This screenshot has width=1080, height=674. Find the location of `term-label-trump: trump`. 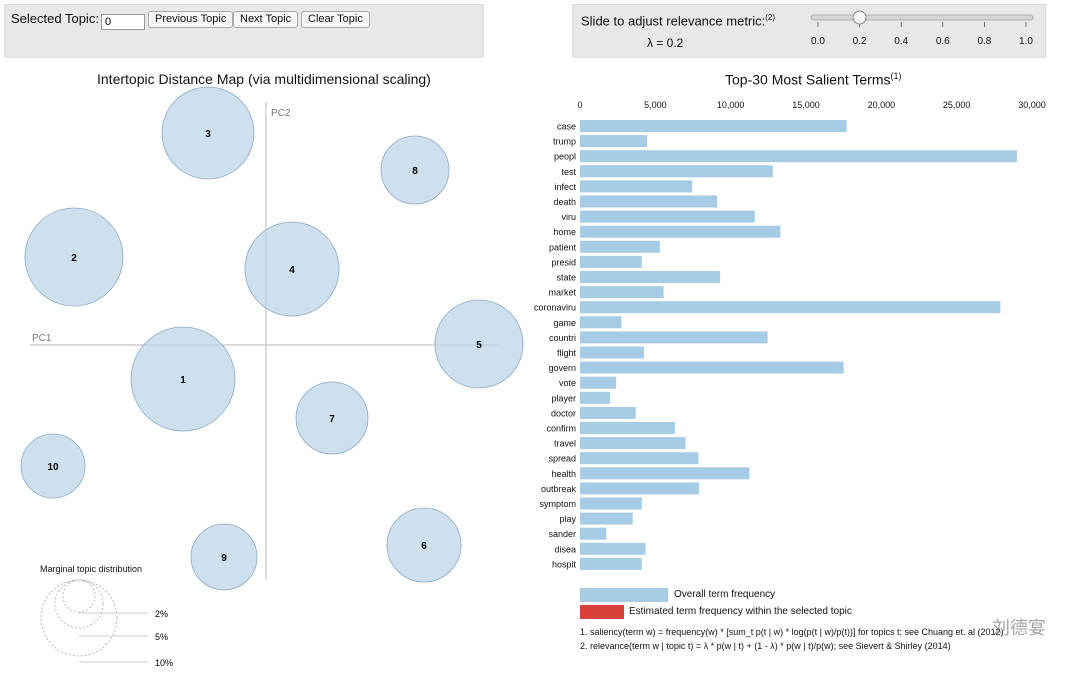

term-label-trump: trump is located at coordinates (564, 142).